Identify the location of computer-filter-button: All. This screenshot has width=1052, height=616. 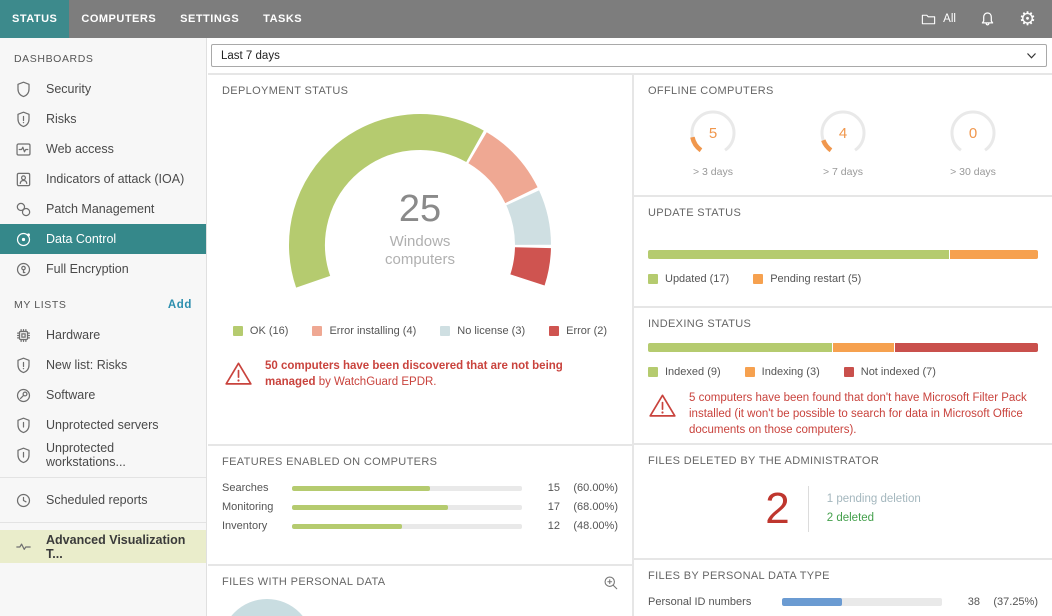
(938, 19).